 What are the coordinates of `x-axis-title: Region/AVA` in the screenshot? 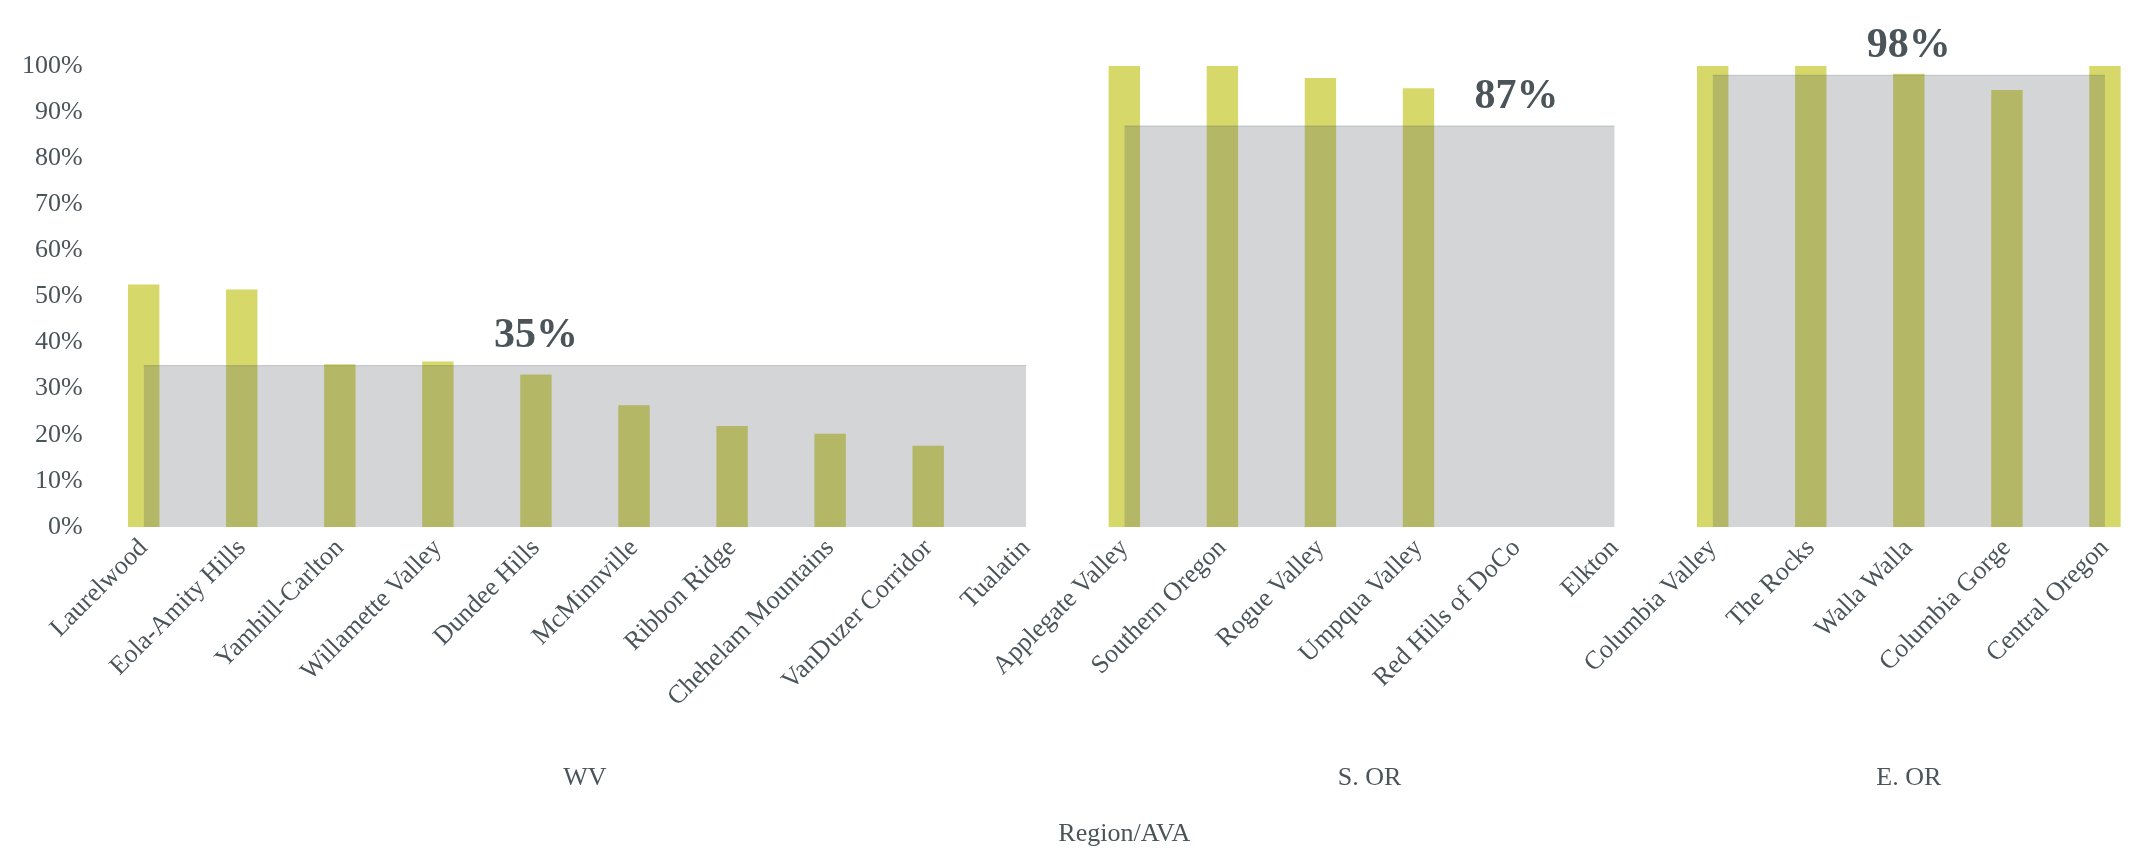 It's located at (1124, 833).